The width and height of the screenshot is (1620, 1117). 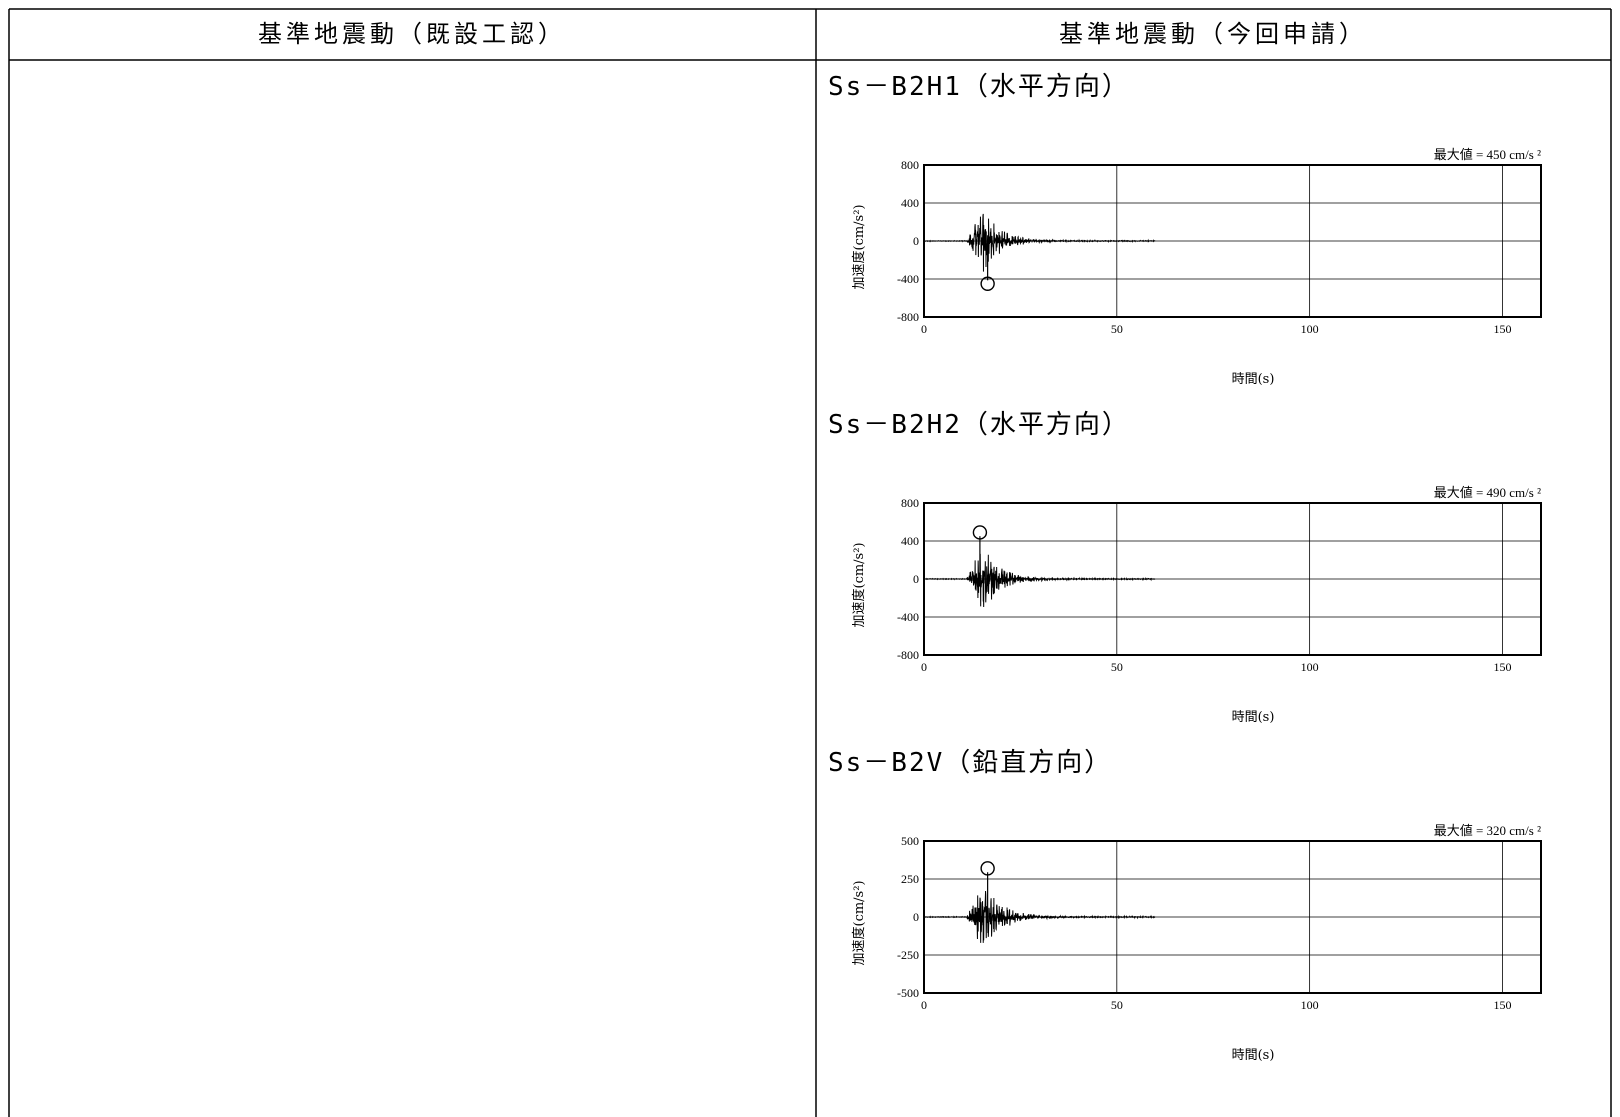 What do you see at coordinates (979, 425) in the screenshot?
I see `chart-title: Ss－B2H2（水平方向）` at bounding box center [979, 425].